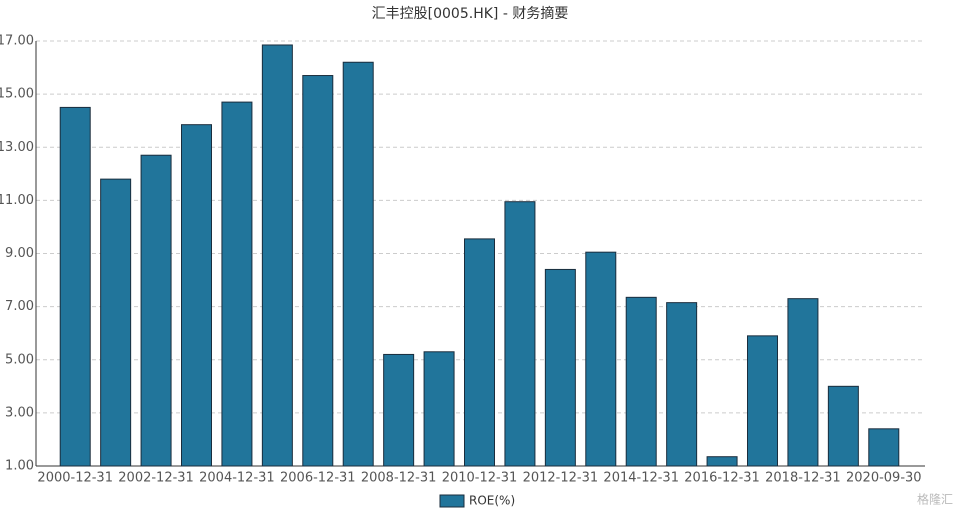 The width and height of the screenshot is (969, 515). I want to click on x-tick-label: 2008-12-31, so click(399, 478).